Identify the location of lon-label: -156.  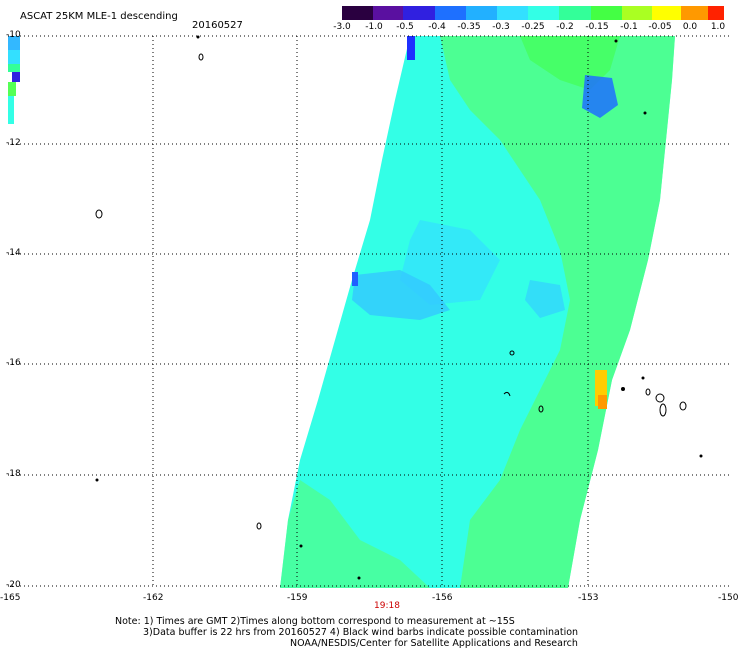
(442, 598).